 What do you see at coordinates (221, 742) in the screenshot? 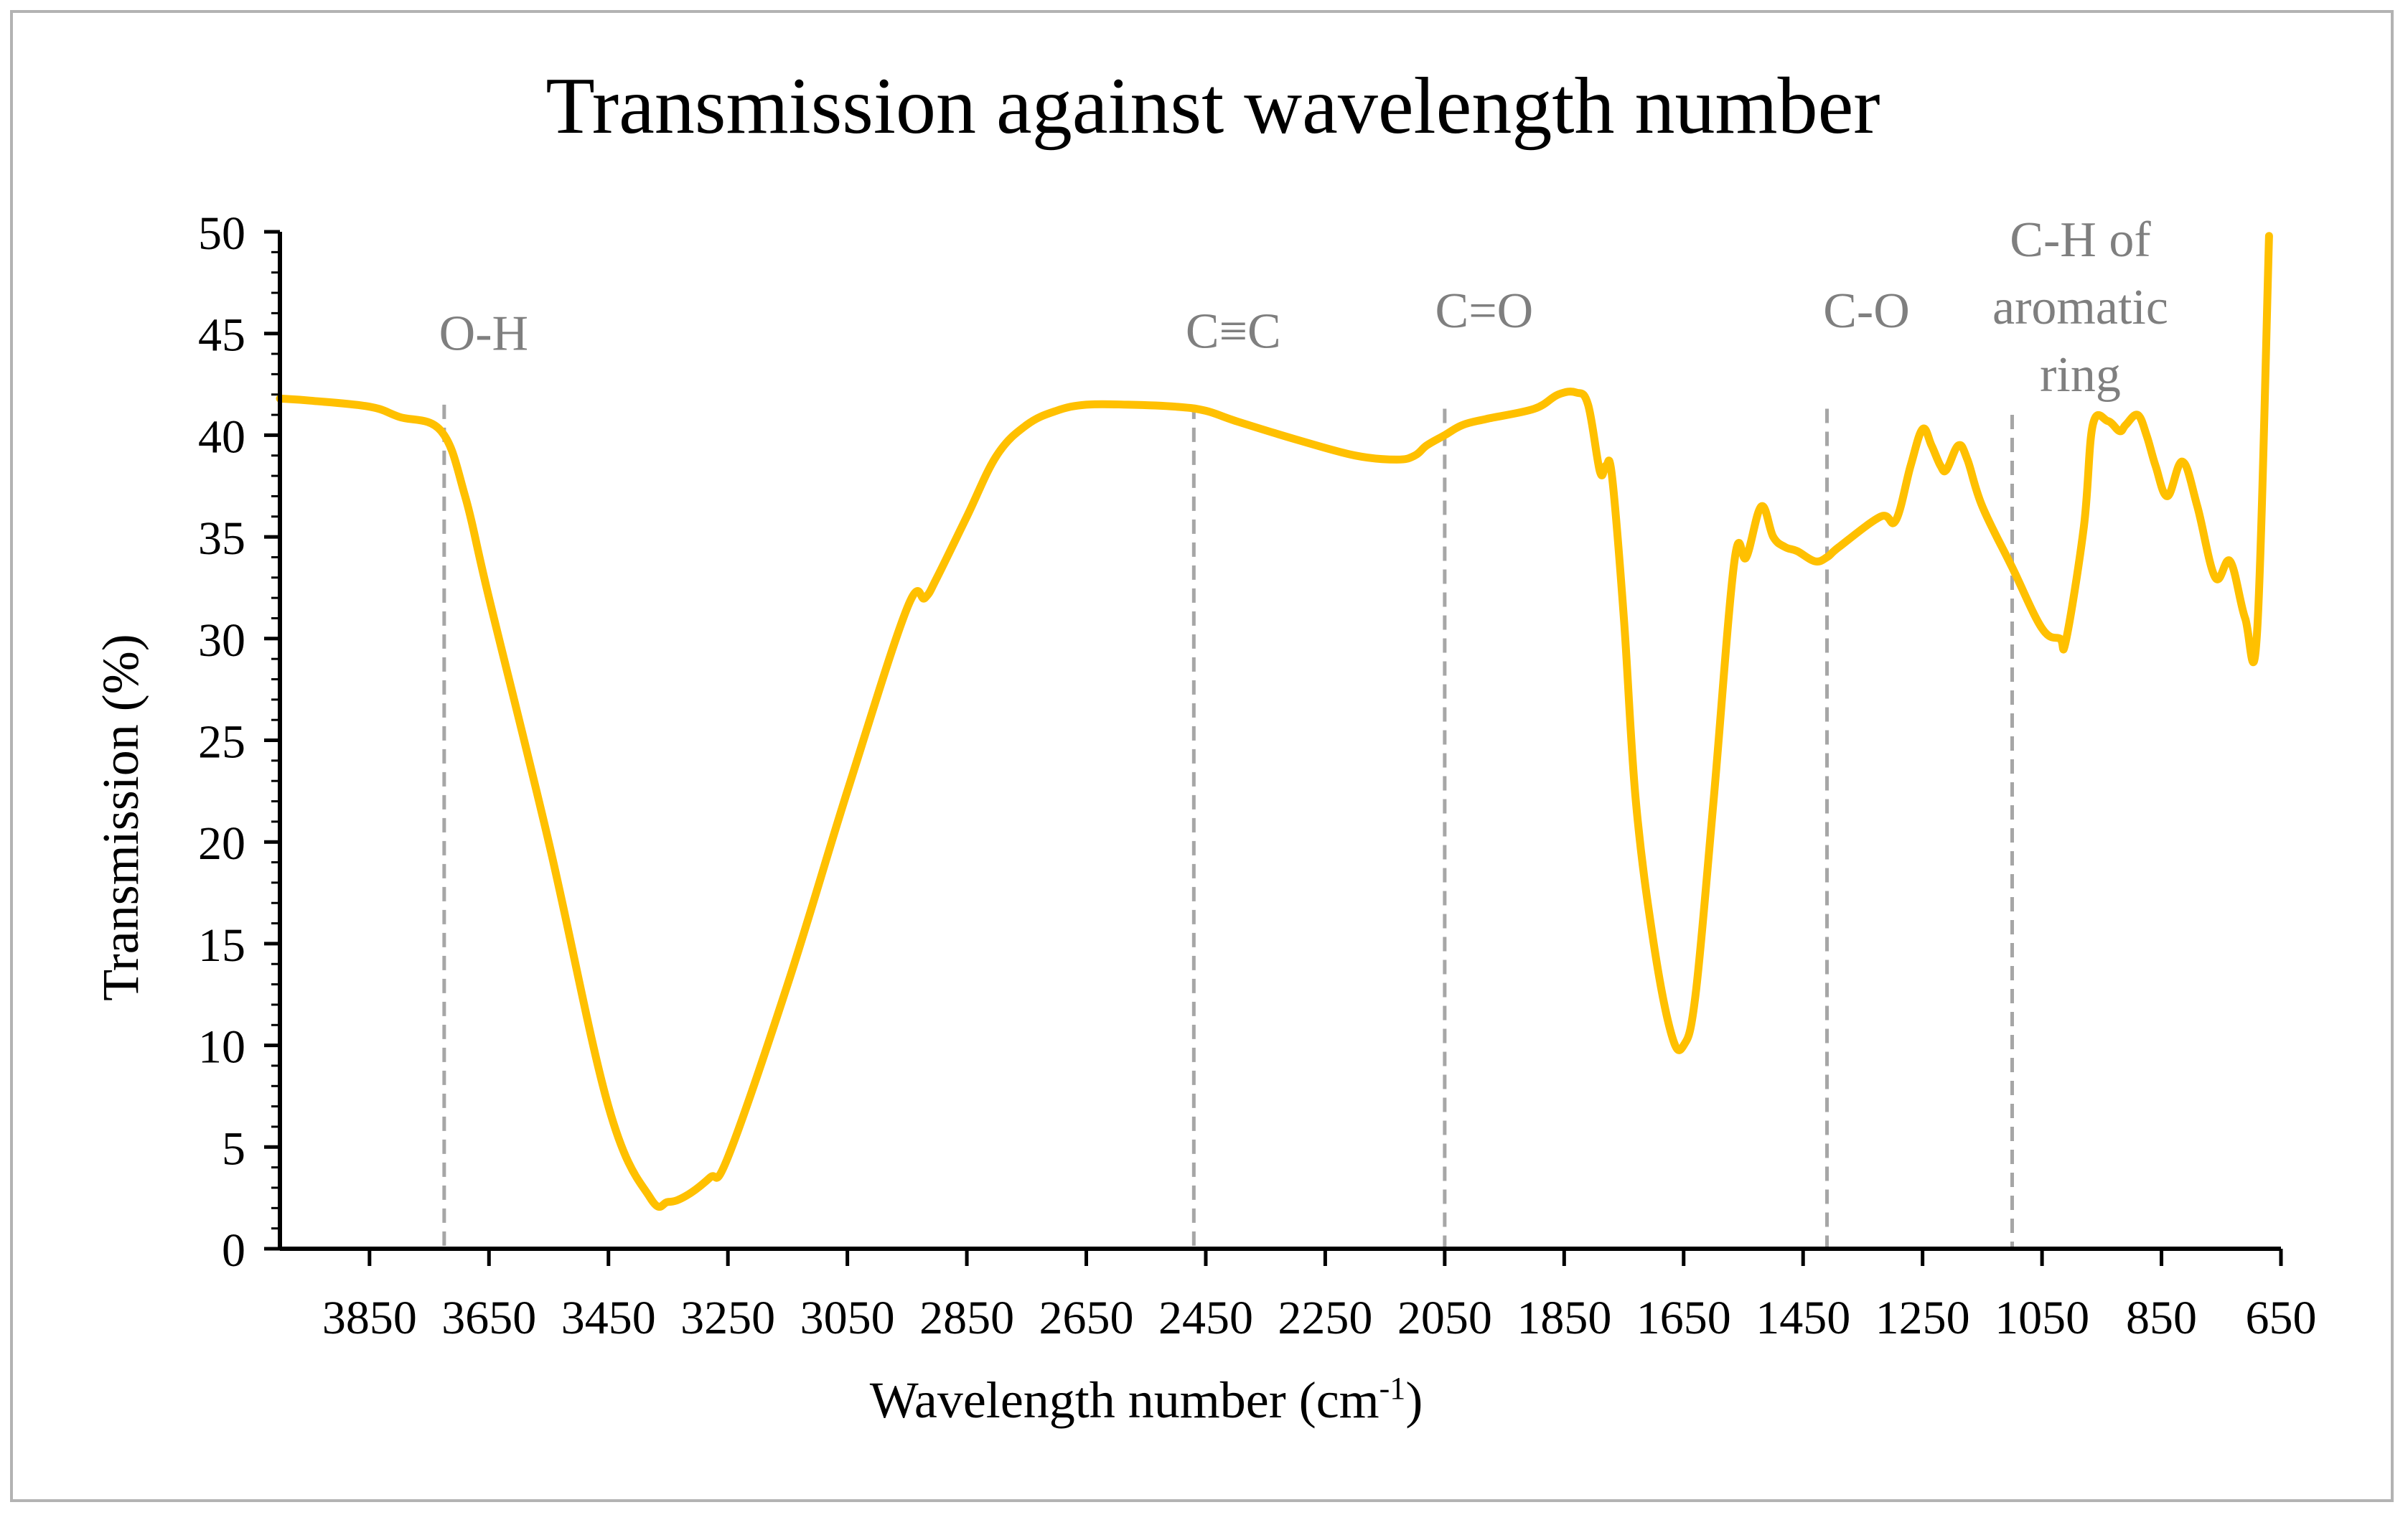
I see `y-tick-label: 25` at bounding box center [221, 742].